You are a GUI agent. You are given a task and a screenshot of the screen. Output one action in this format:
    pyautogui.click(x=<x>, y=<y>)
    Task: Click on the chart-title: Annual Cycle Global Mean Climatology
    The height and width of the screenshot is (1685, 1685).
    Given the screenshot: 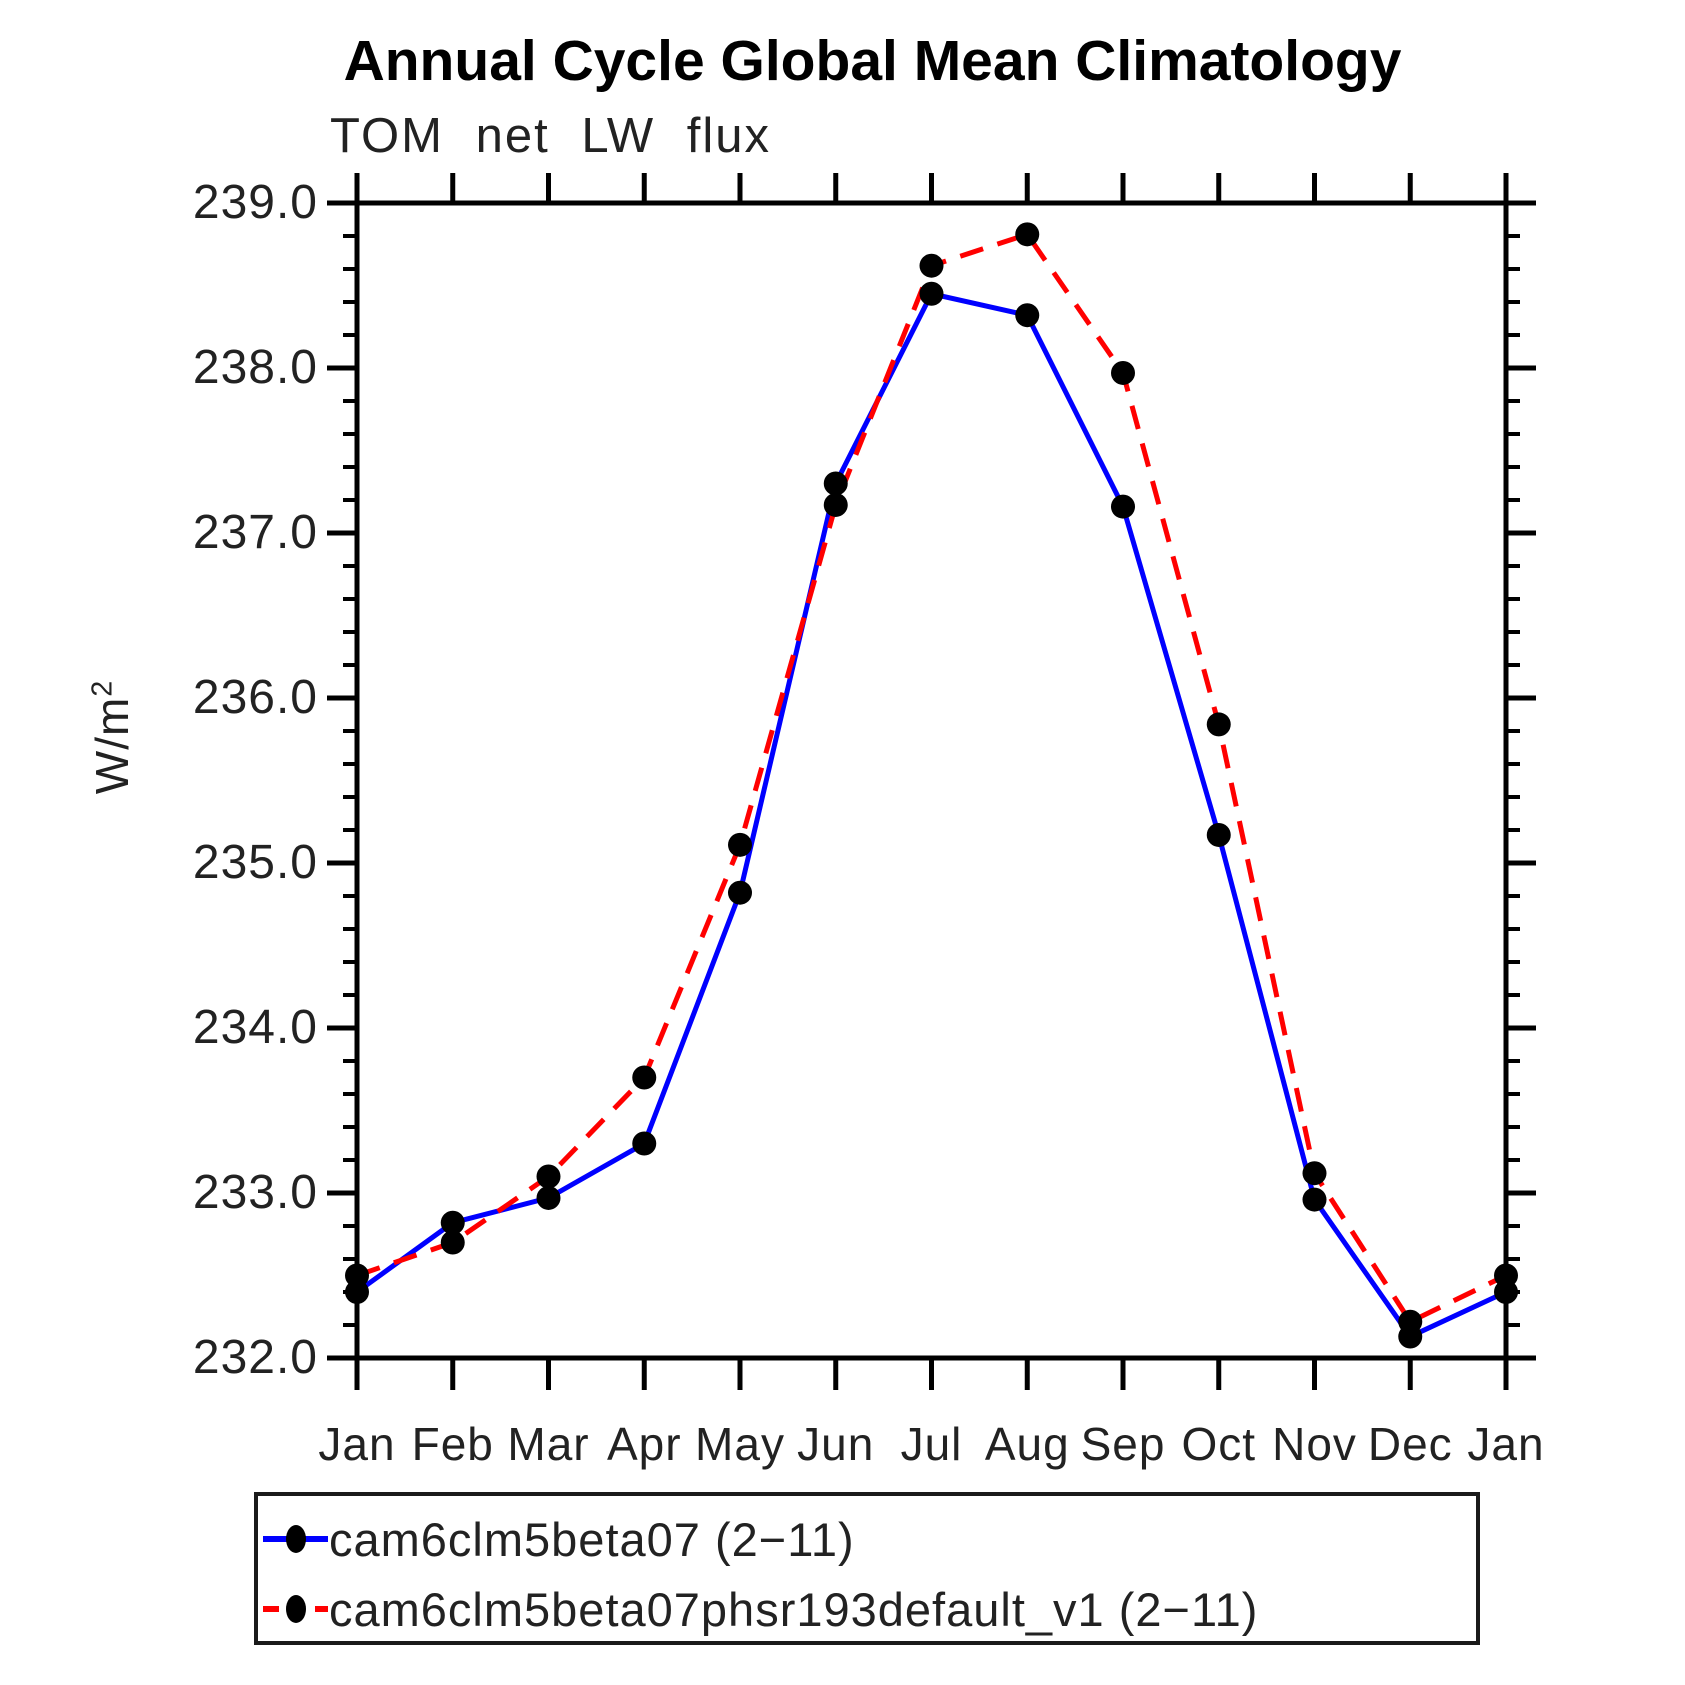 What is the action you would take?
    pyautogui.click(x=872, y=61)
    